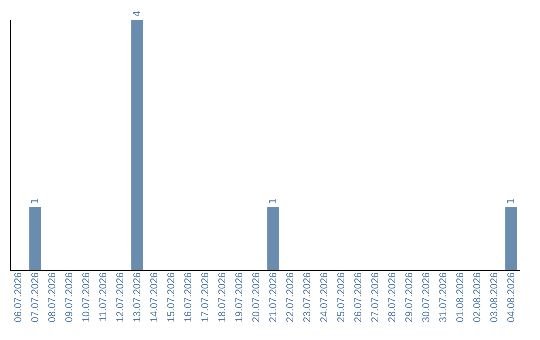  What do you see at coordinates (308, 297) in the screenshot?
I see `x-tick-label: 23.07.2026` at bounding box center [308, 297].